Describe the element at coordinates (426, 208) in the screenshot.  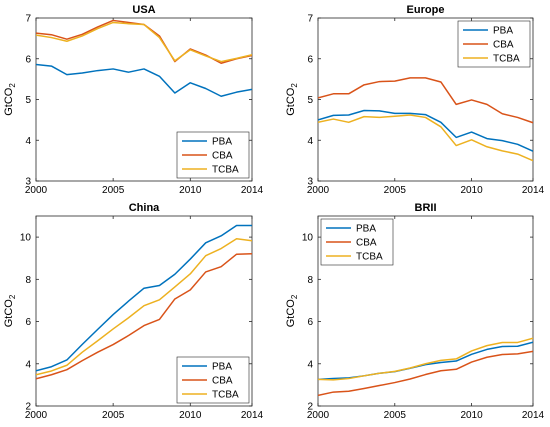
I see `chart-title: BRII` at that location.